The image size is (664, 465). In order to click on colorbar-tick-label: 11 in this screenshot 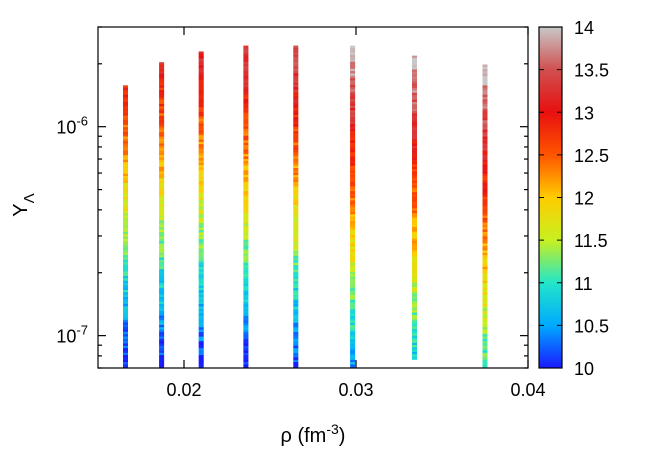, I will do `click(583, 284)`.